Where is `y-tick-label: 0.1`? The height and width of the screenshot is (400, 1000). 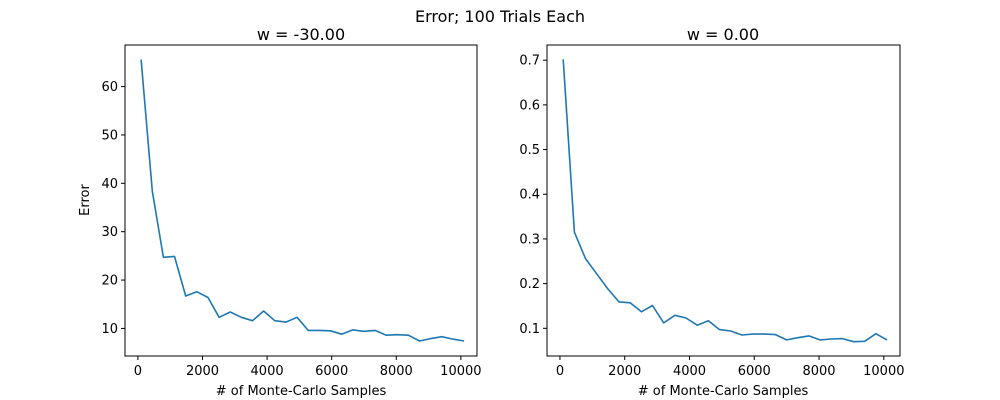 y-tick-label: 0.1 is located at coordinates (529, 329).